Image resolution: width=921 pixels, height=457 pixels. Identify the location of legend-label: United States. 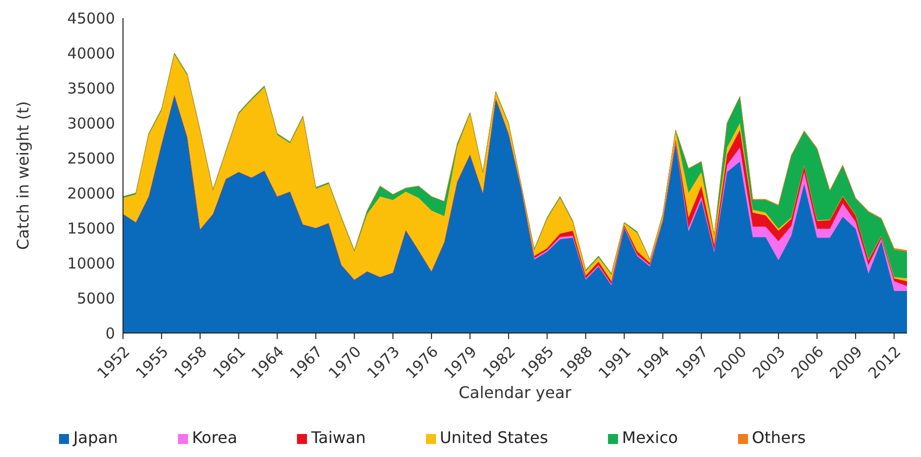
(494, 437).